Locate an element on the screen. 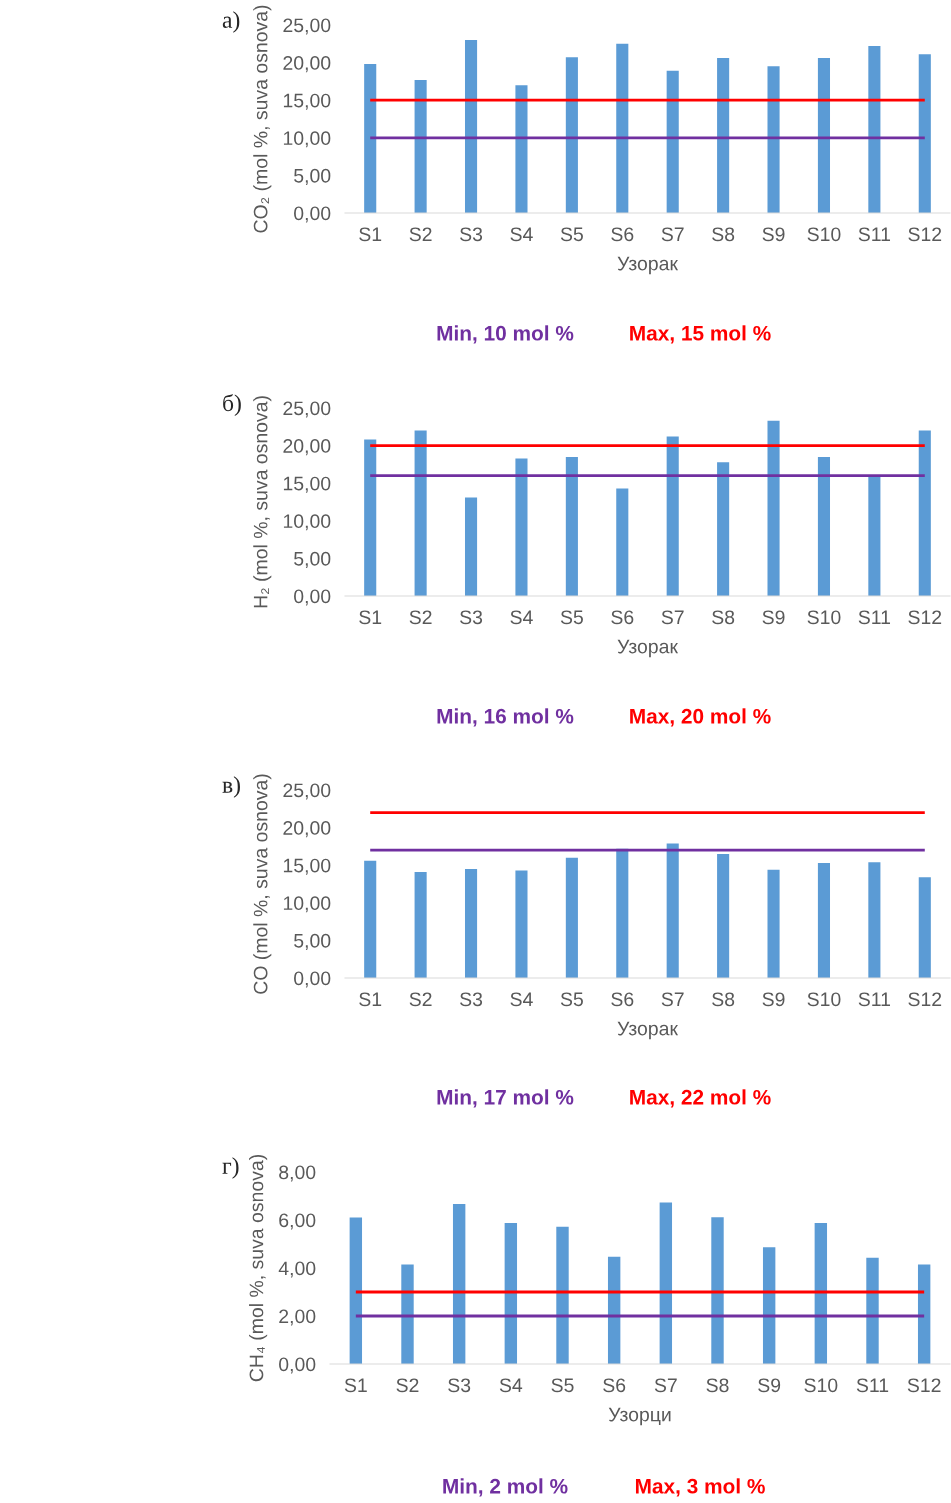 The image size is (951, 1503). x-tick-label: S9 is located at coordinates (773, 234).